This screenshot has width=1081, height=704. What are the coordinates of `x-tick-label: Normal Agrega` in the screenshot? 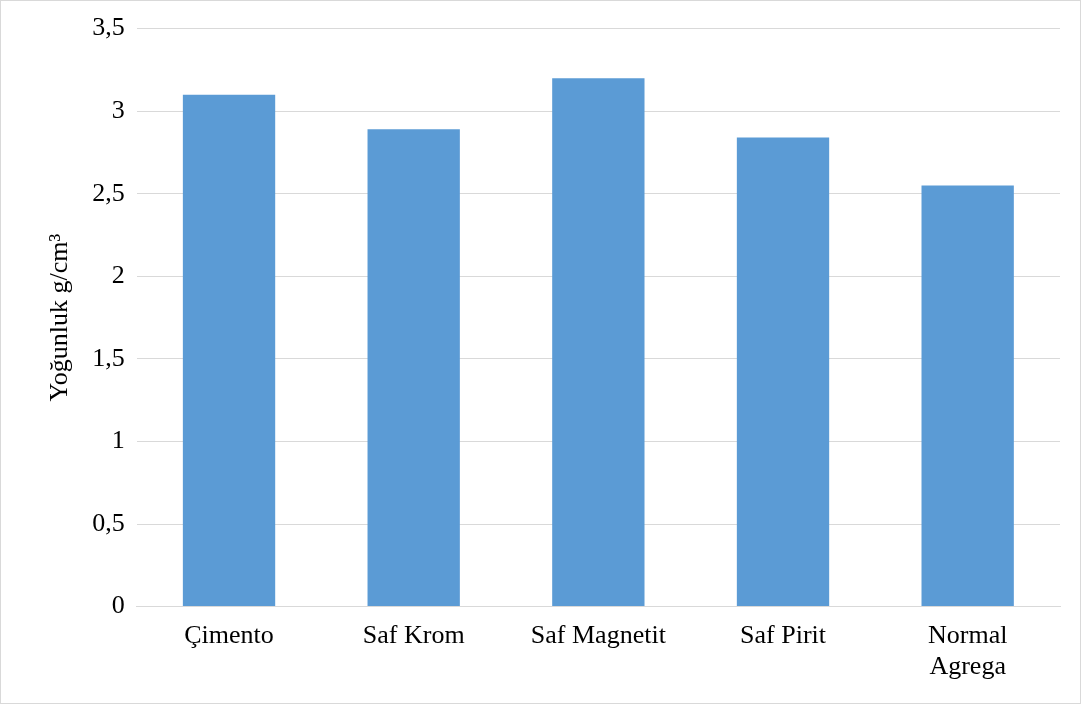 It's located at (967, 650).